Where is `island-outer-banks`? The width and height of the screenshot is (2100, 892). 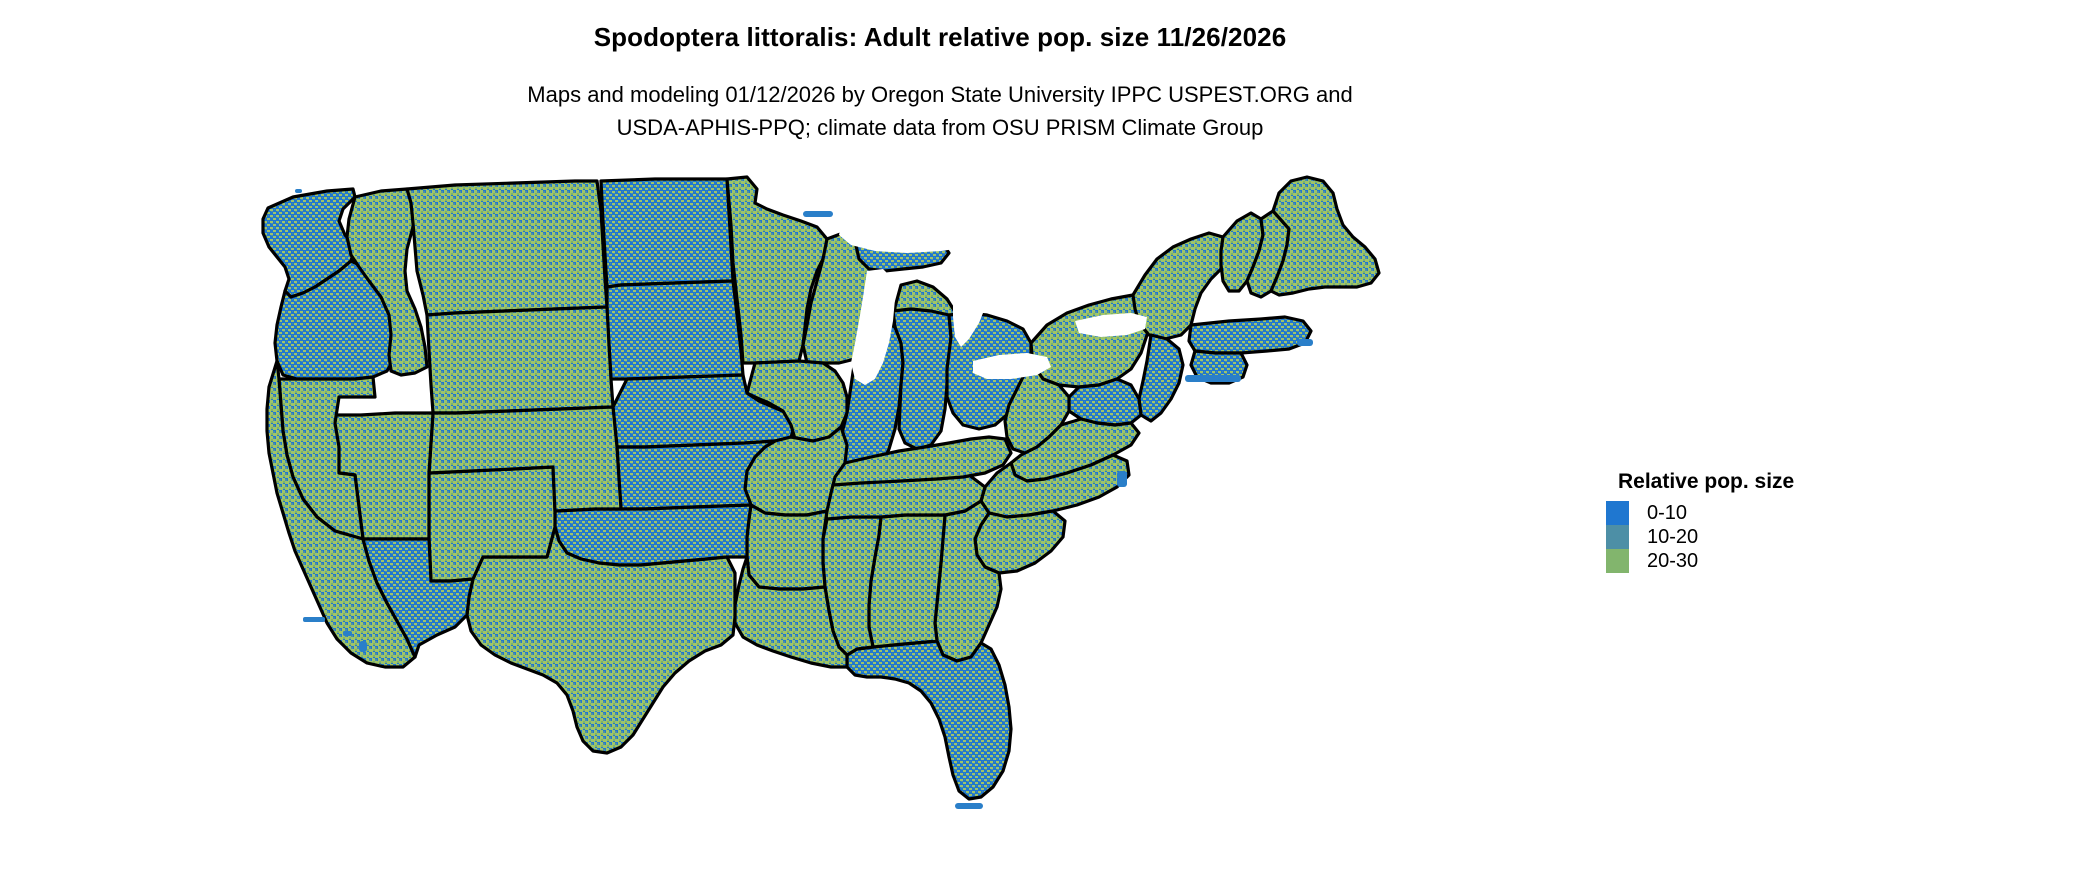 island-outer-banks is located at coordinates (1122, 479).